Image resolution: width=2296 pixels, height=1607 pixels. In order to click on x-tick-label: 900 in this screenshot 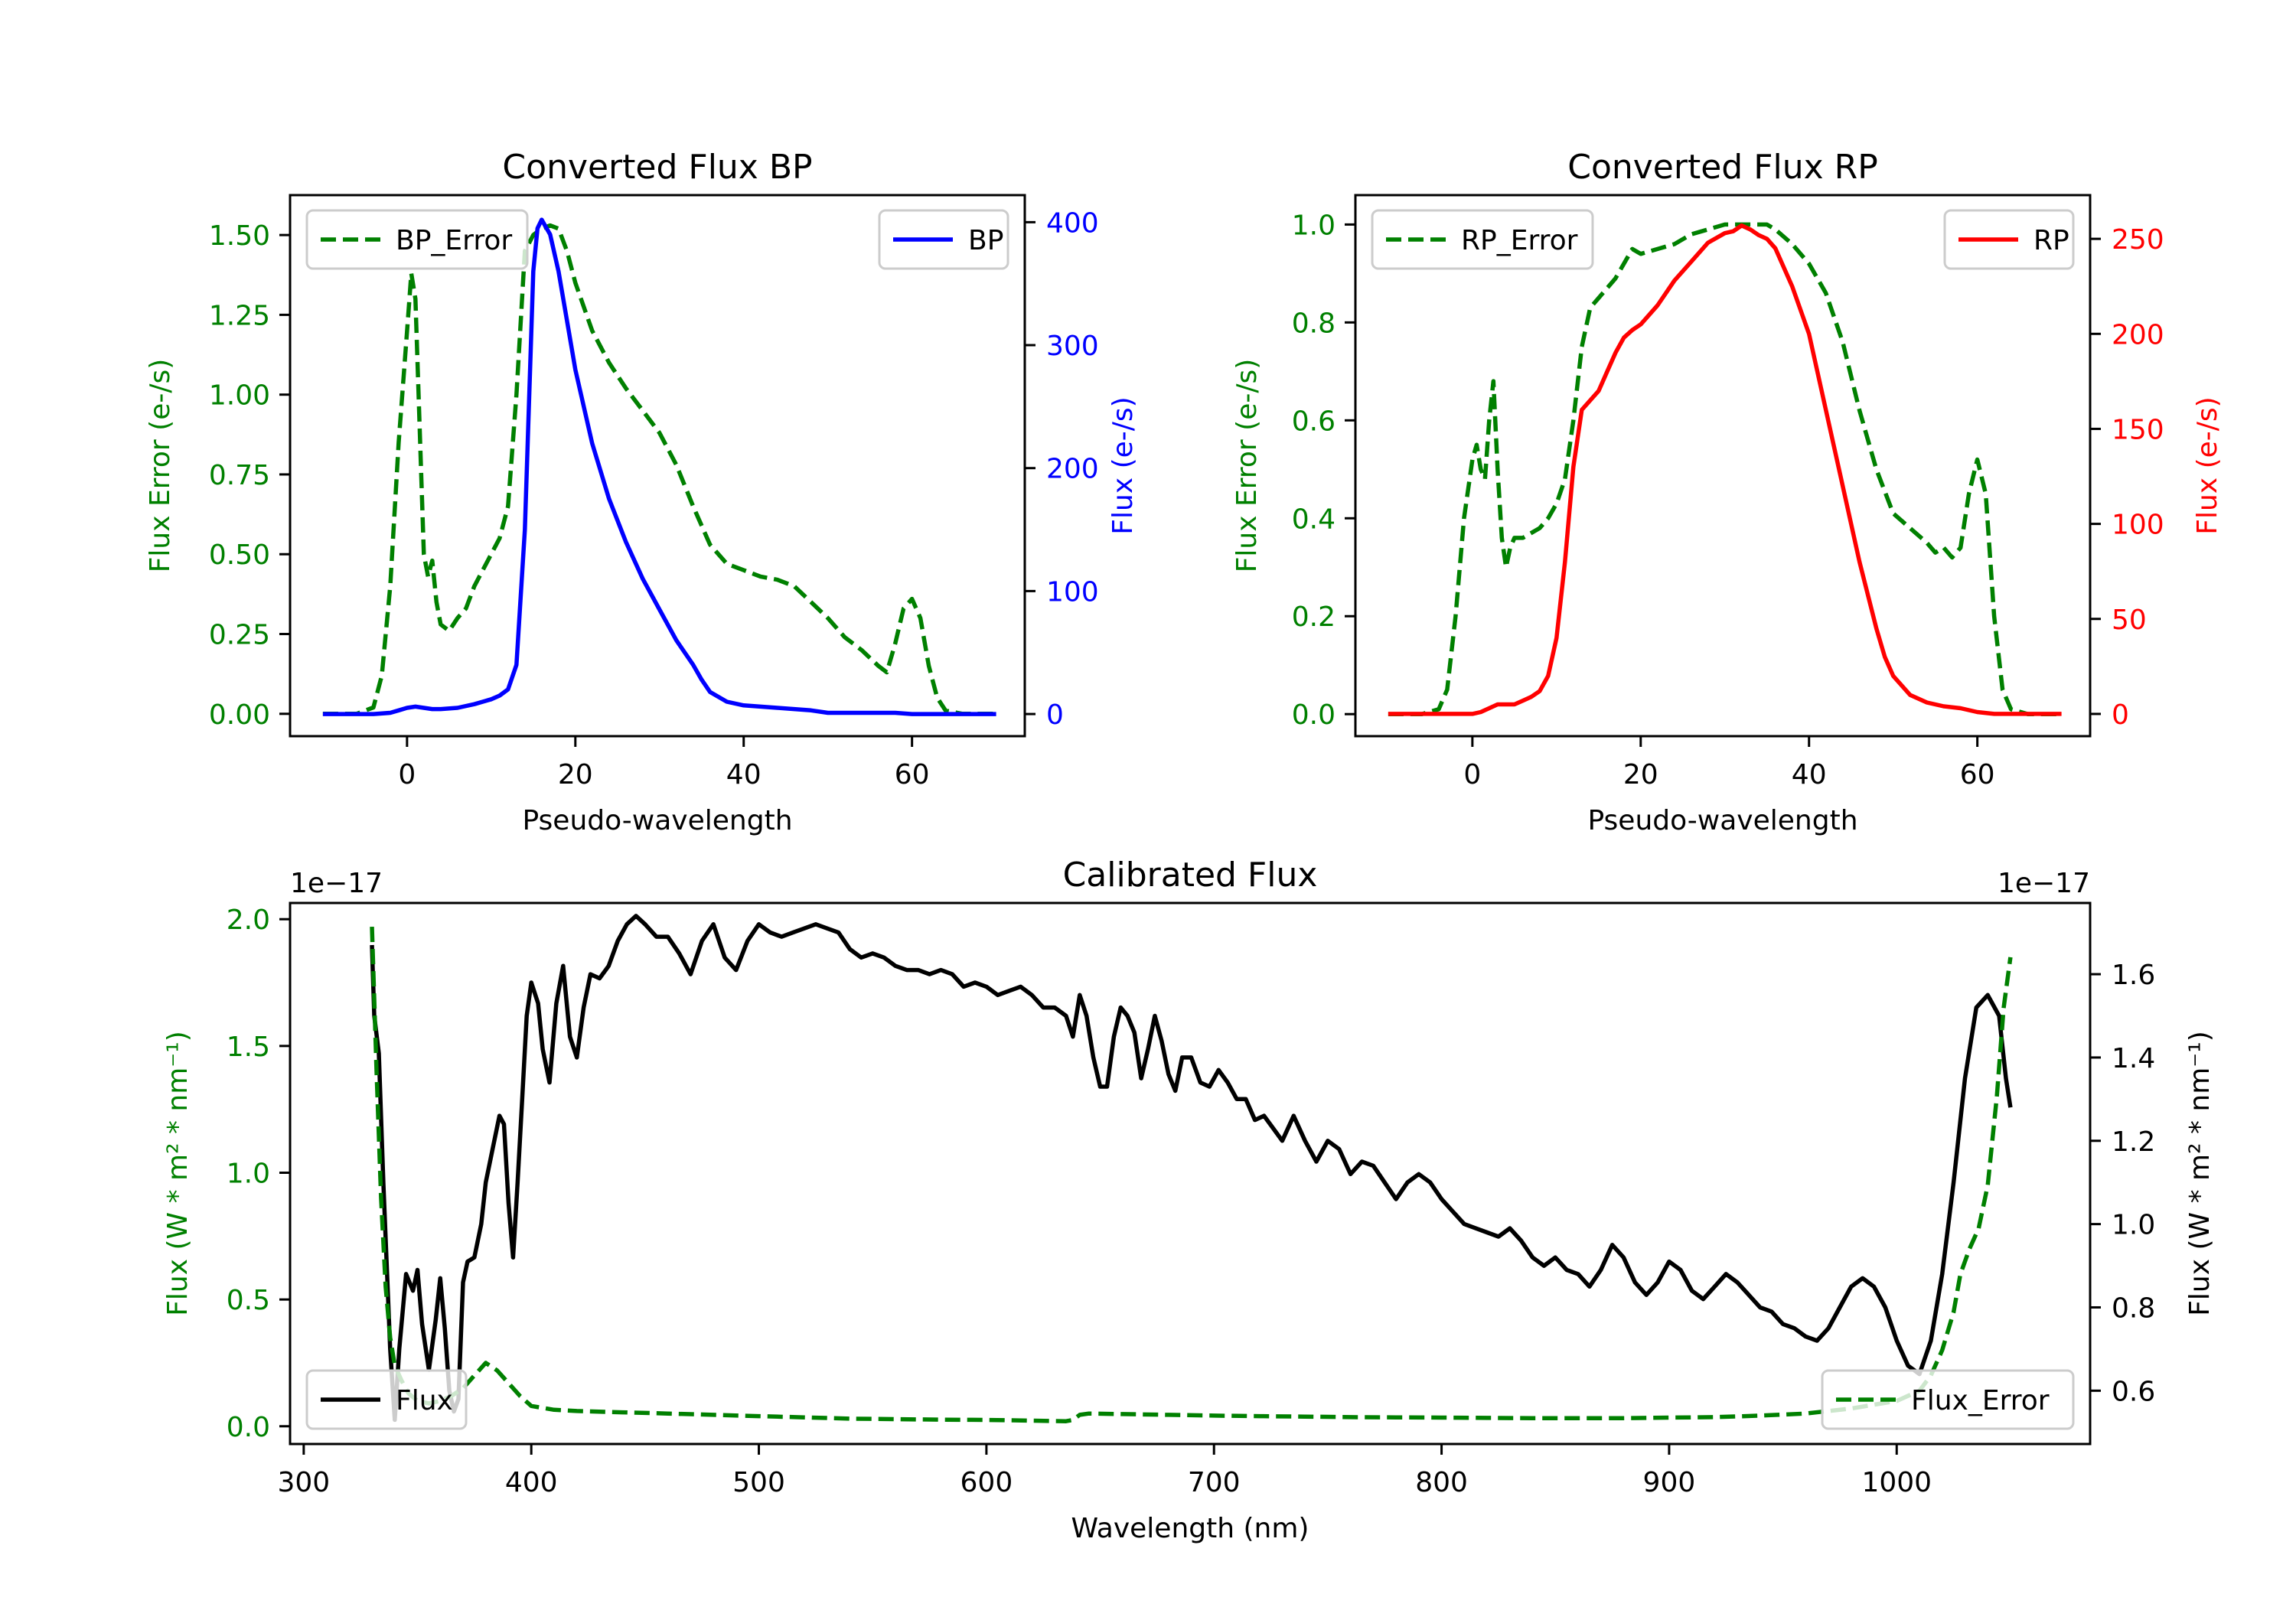, I will do `click(1669, 1482)`.